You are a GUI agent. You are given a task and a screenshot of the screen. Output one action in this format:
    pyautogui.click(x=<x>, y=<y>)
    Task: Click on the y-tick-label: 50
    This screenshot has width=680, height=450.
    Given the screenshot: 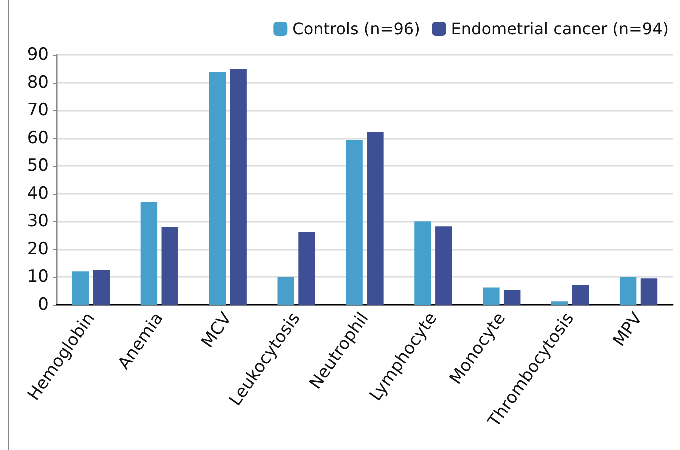 What is the action you would take?
    pyautogui.click(x=38, y=166)
    